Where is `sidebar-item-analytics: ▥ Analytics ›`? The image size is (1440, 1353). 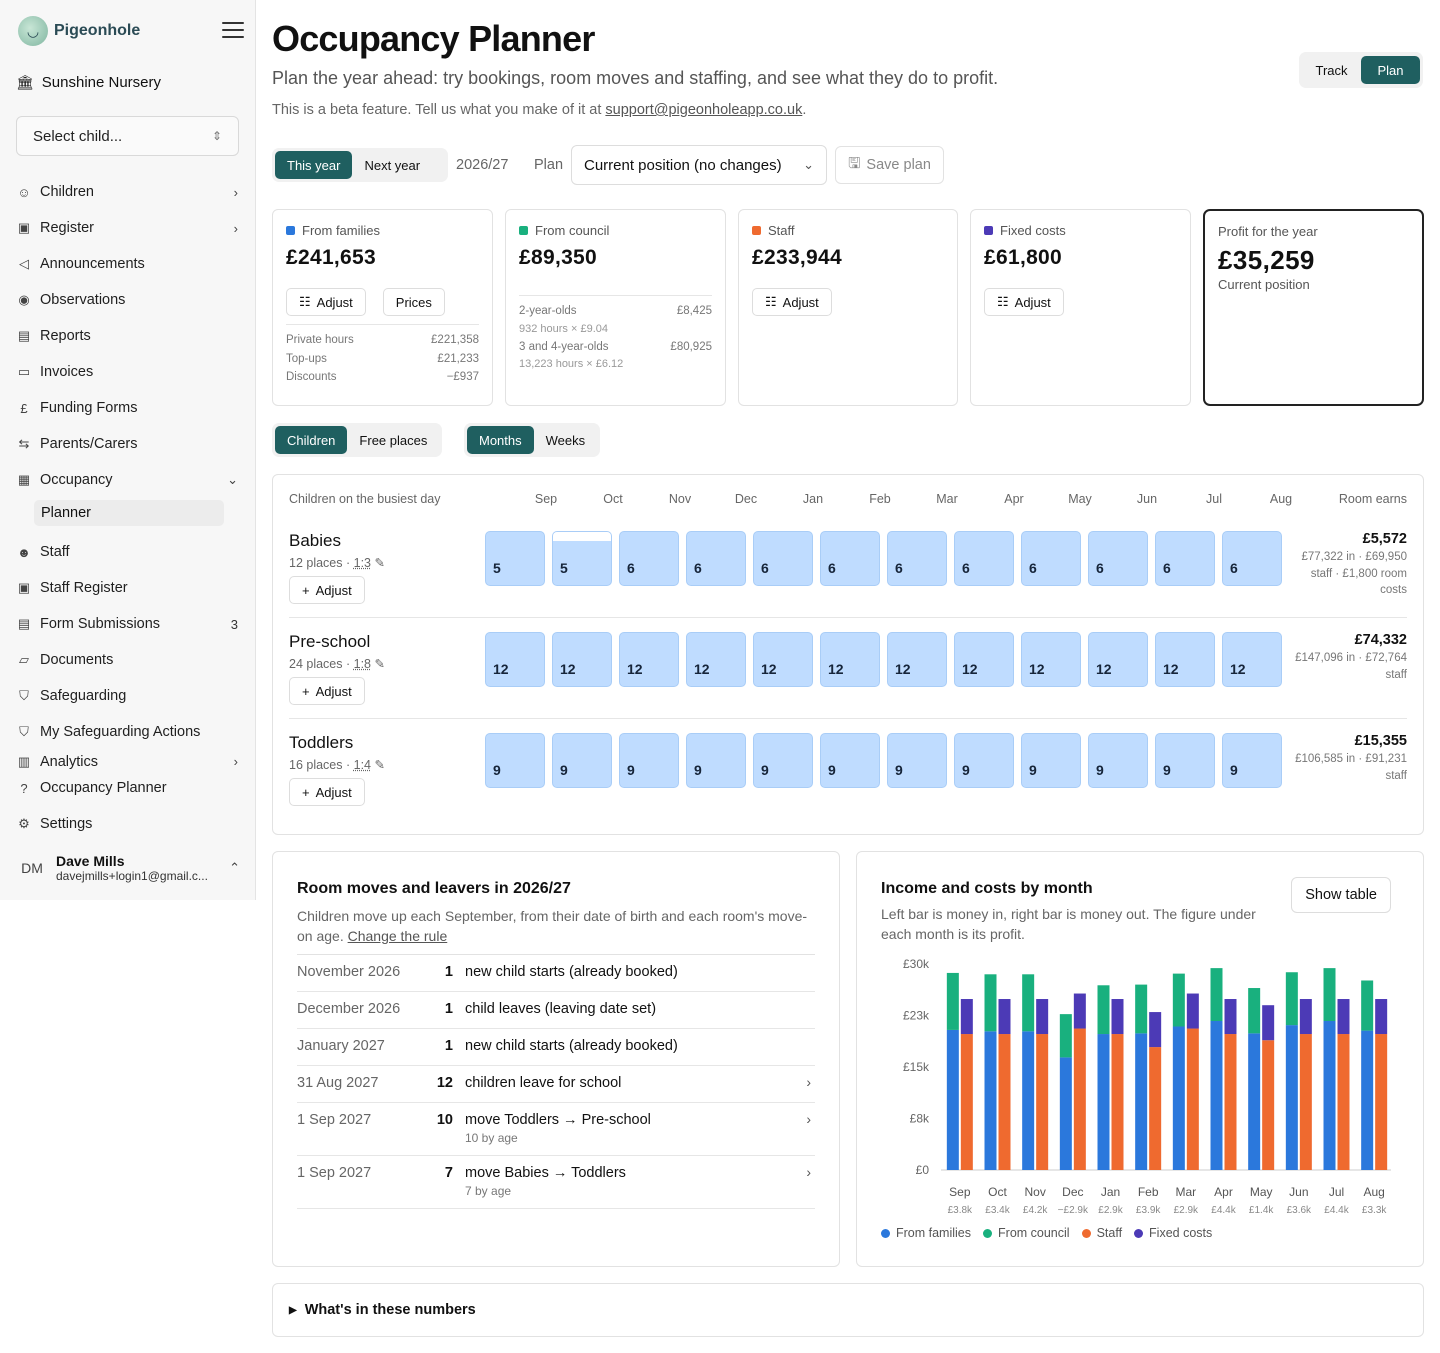 sidebar-item-analytics: ▥ Analytics › is located at coordinates (128, 762).